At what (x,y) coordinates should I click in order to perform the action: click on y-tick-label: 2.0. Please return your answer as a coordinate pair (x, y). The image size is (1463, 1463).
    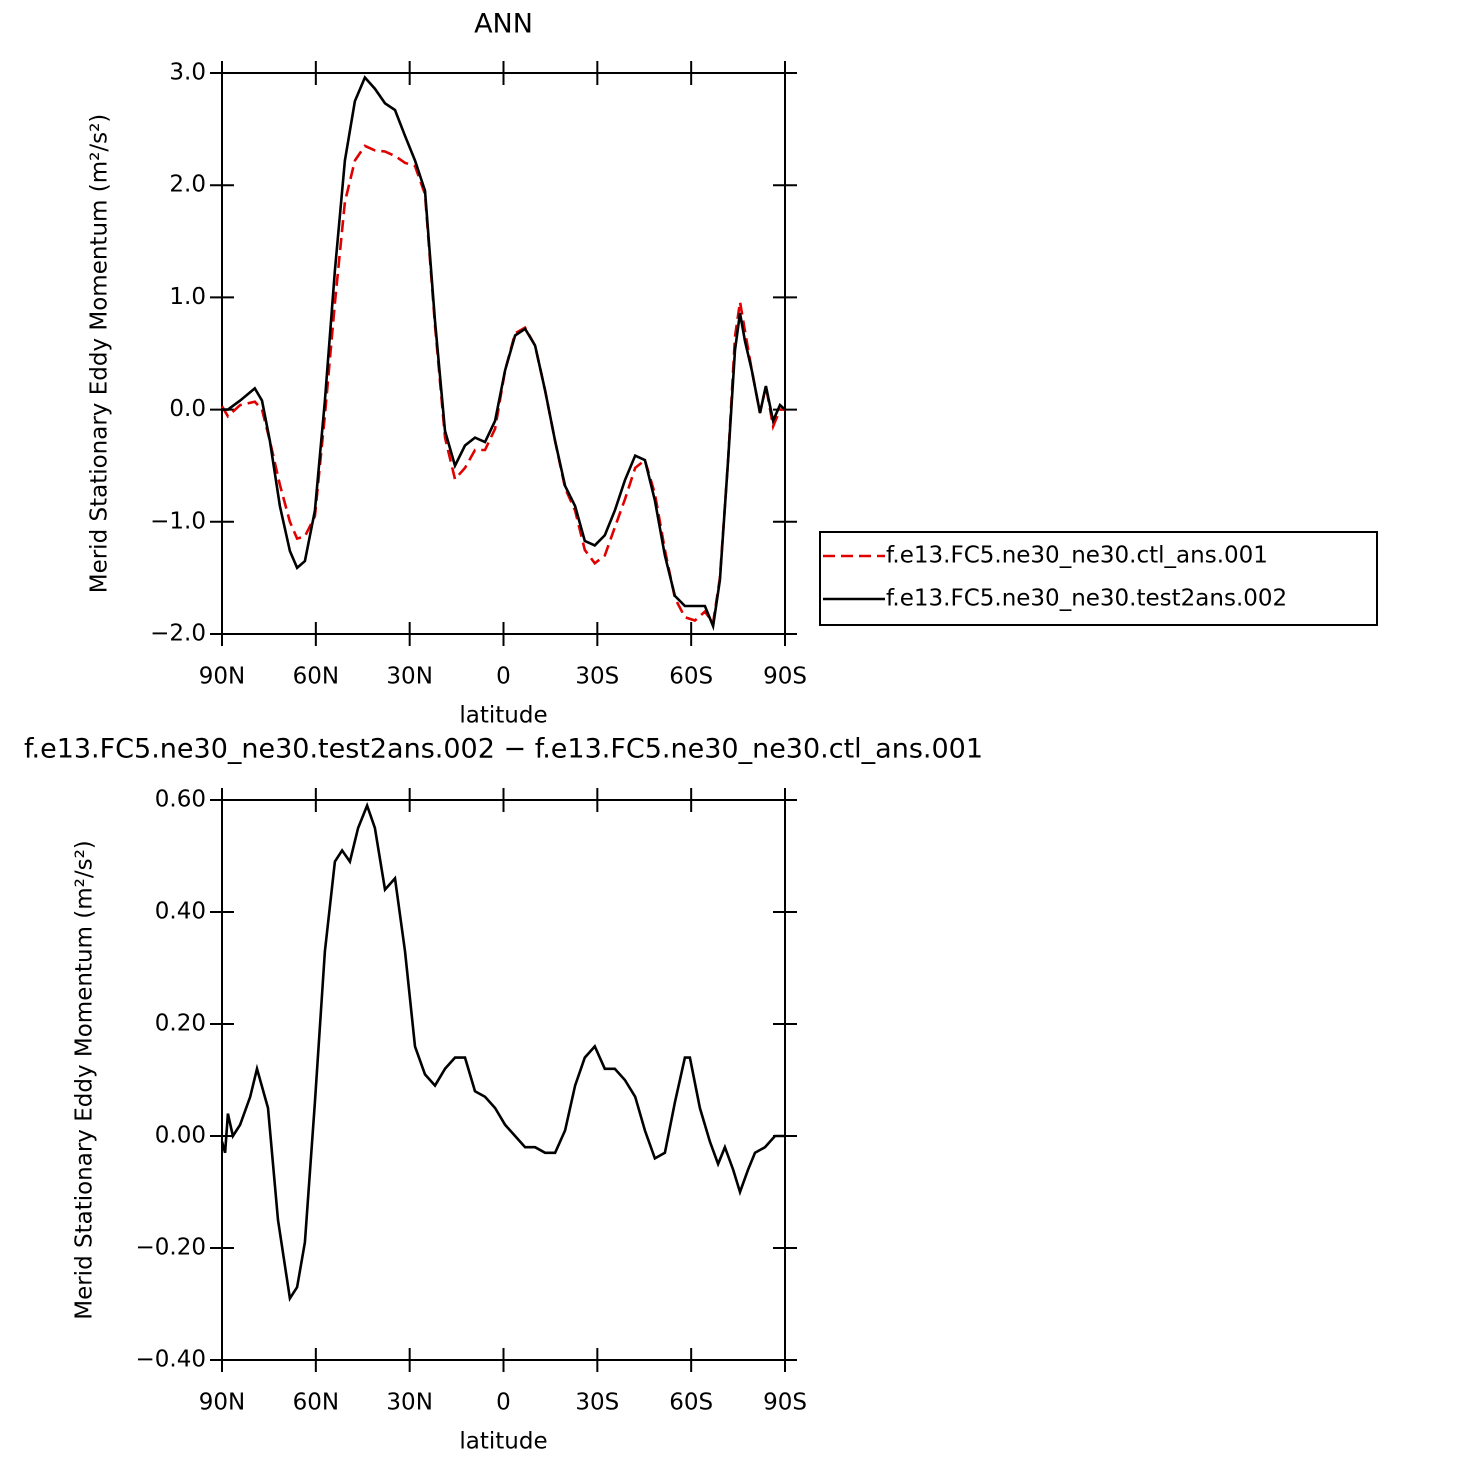
    Looking at the image, I should click on (187, 185).